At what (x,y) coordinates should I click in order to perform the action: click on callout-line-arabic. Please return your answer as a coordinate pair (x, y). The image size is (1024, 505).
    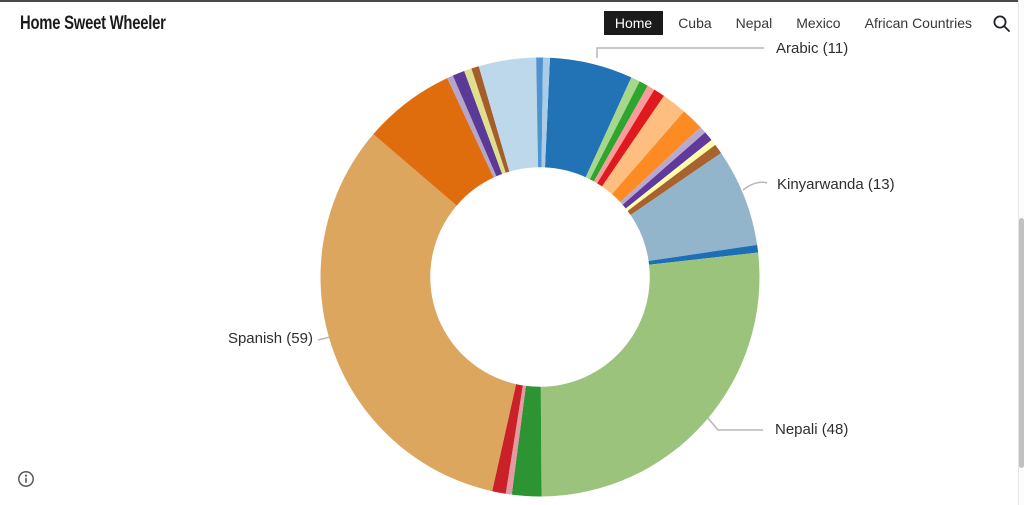
    Looking at the image, I should click on (680, 52).